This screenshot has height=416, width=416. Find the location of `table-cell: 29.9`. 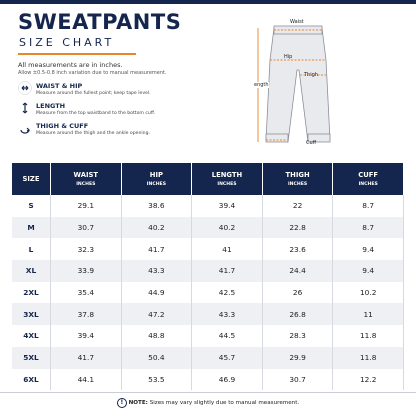

table-cell: 29.9 is located at coordinates (298, 357).